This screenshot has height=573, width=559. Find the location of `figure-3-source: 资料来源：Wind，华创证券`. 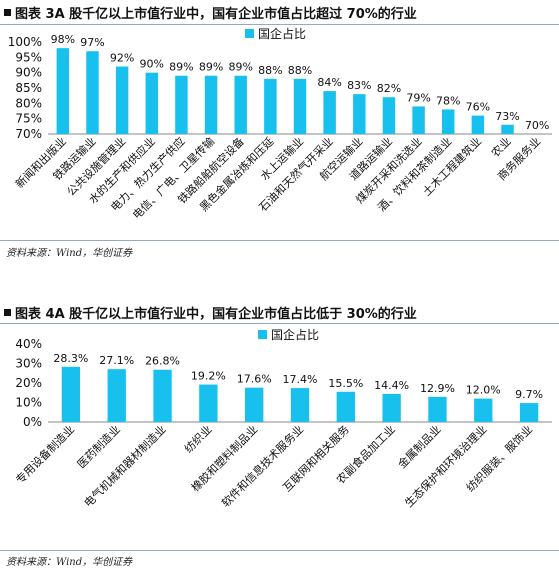

figure-3-source: 资料来源：Wind，华创证券 is located at coordinates (69, 253).